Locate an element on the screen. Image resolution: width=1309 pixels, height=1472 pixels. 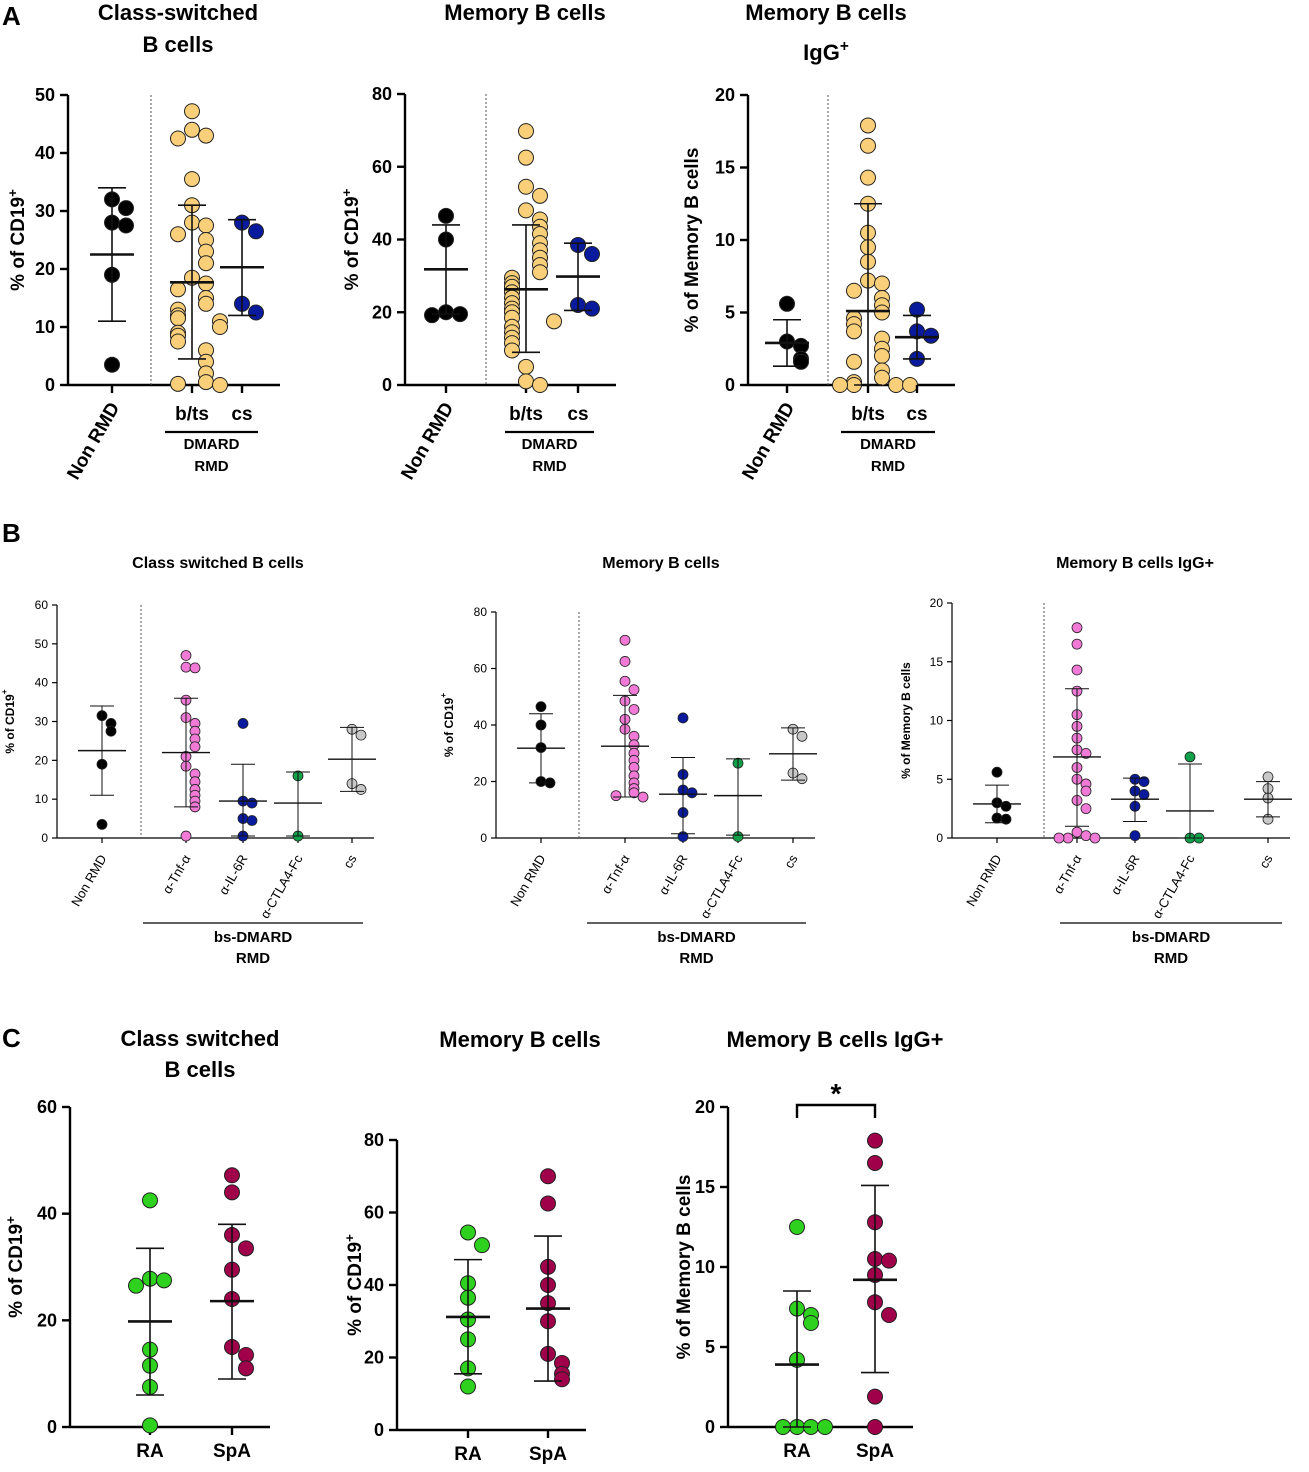
group-bracket-label: RMD is located at coordinates (1171, 958).